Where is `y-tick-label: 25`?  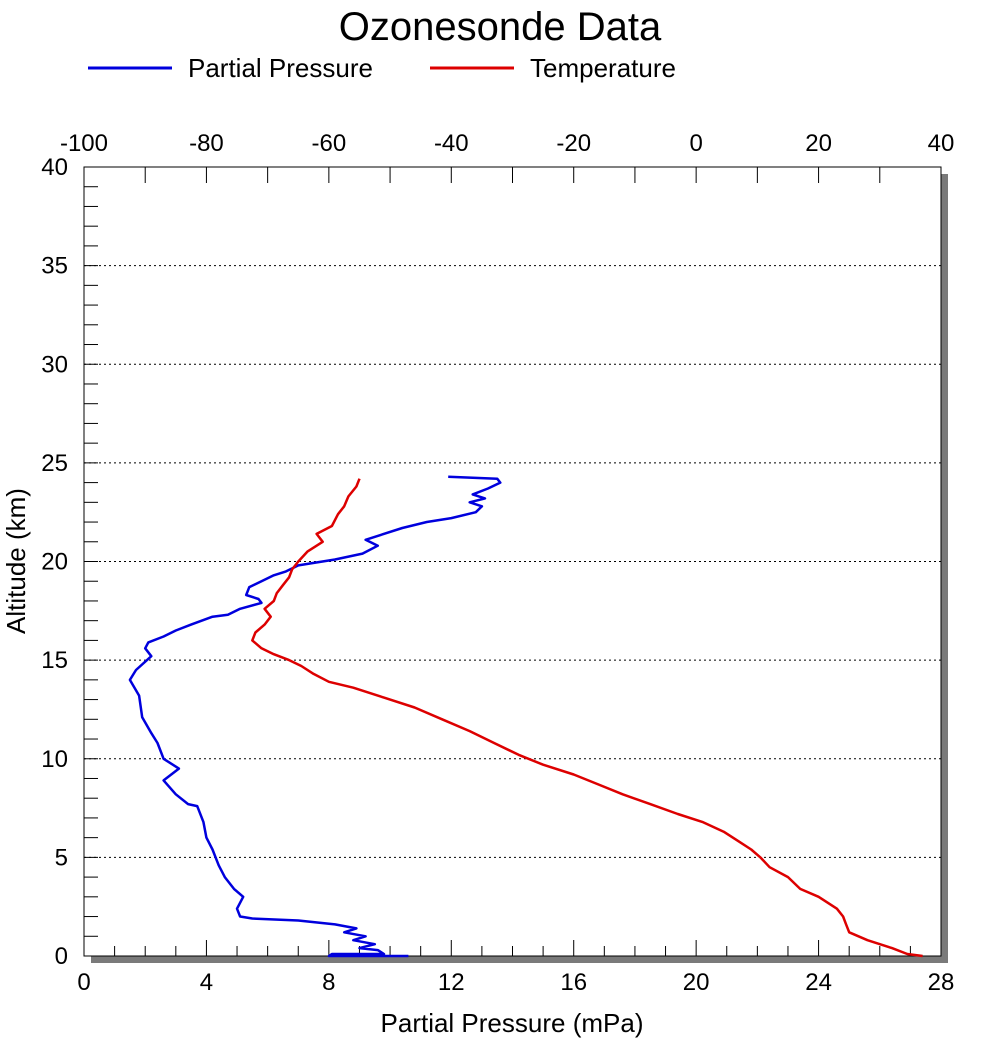
y-tick-label: 25 is located at coordinates (54, 463).